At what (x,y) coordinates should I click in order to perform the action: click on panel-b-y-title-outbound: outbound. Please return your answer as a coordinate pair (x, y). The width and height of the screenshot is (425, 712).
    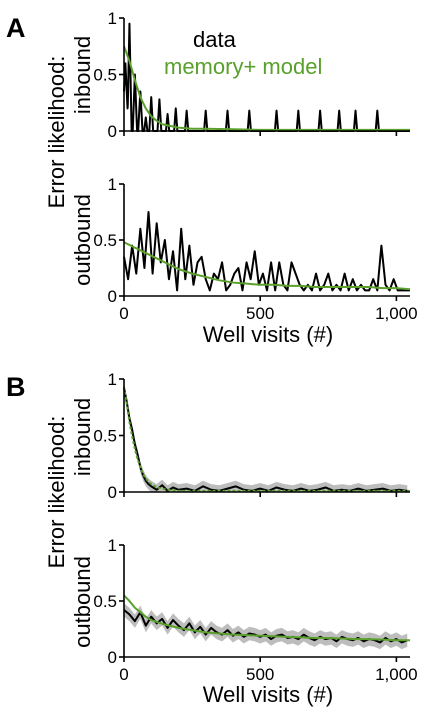
    Looking at the image, I should click on (82, 602).